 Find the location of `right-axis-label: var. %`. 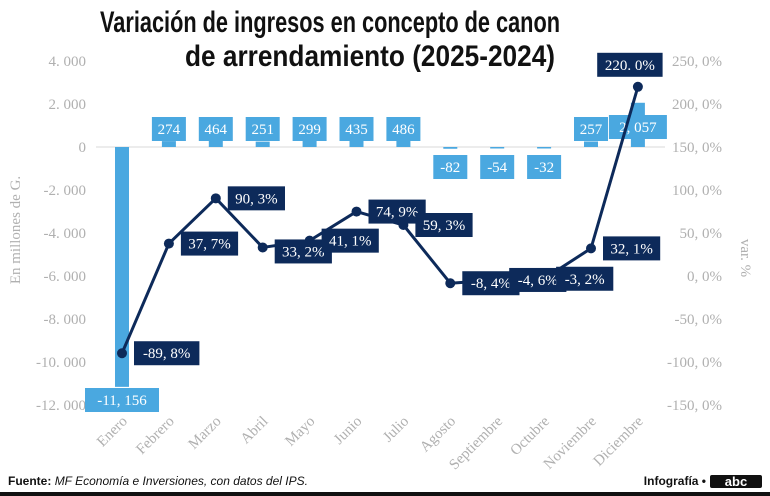

right-axis-label: var. % is located at coordinates (745, 258).